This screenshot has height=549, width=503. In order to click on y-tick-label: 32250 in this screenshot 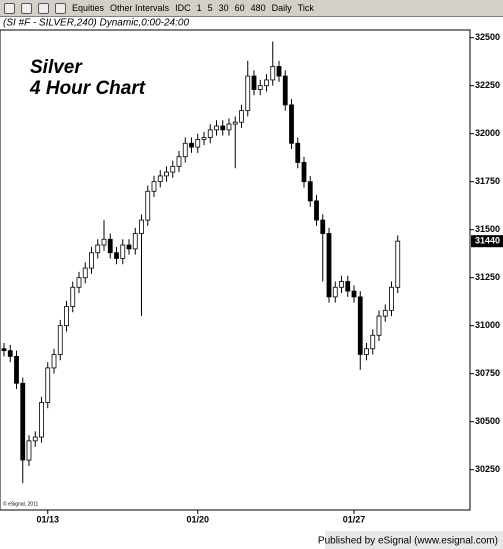, I will do `click(487, 85)`.